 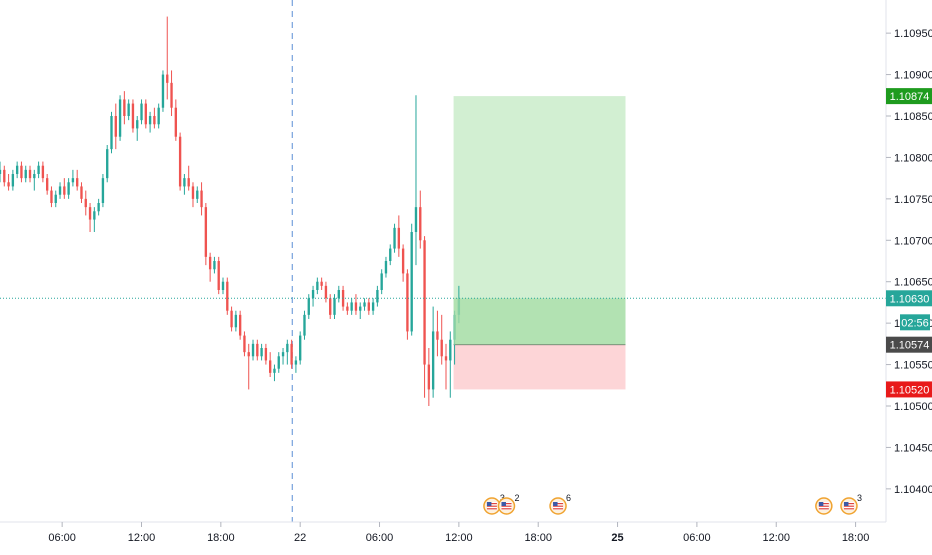 I want to click on price-tick-label: 1.10450, so click(x=913, y=448).